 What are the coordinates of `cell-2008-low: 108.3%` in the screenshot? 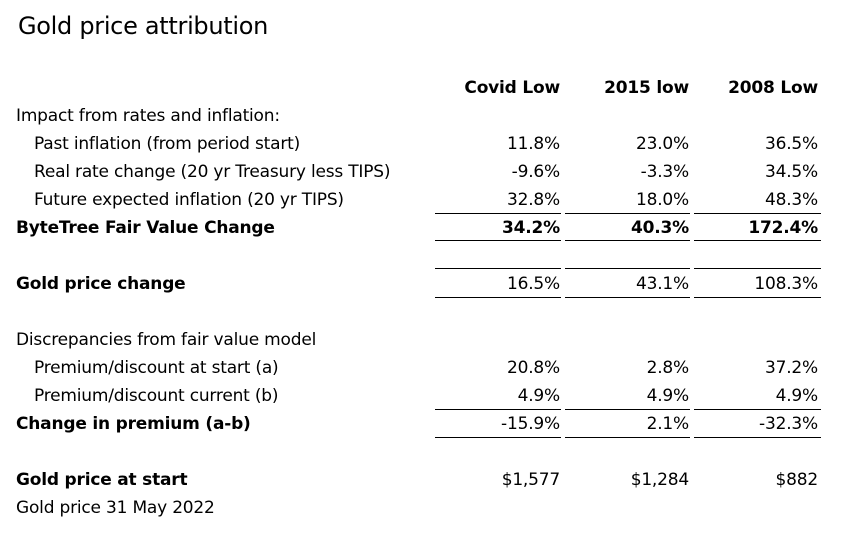 It's located at (786, 284).